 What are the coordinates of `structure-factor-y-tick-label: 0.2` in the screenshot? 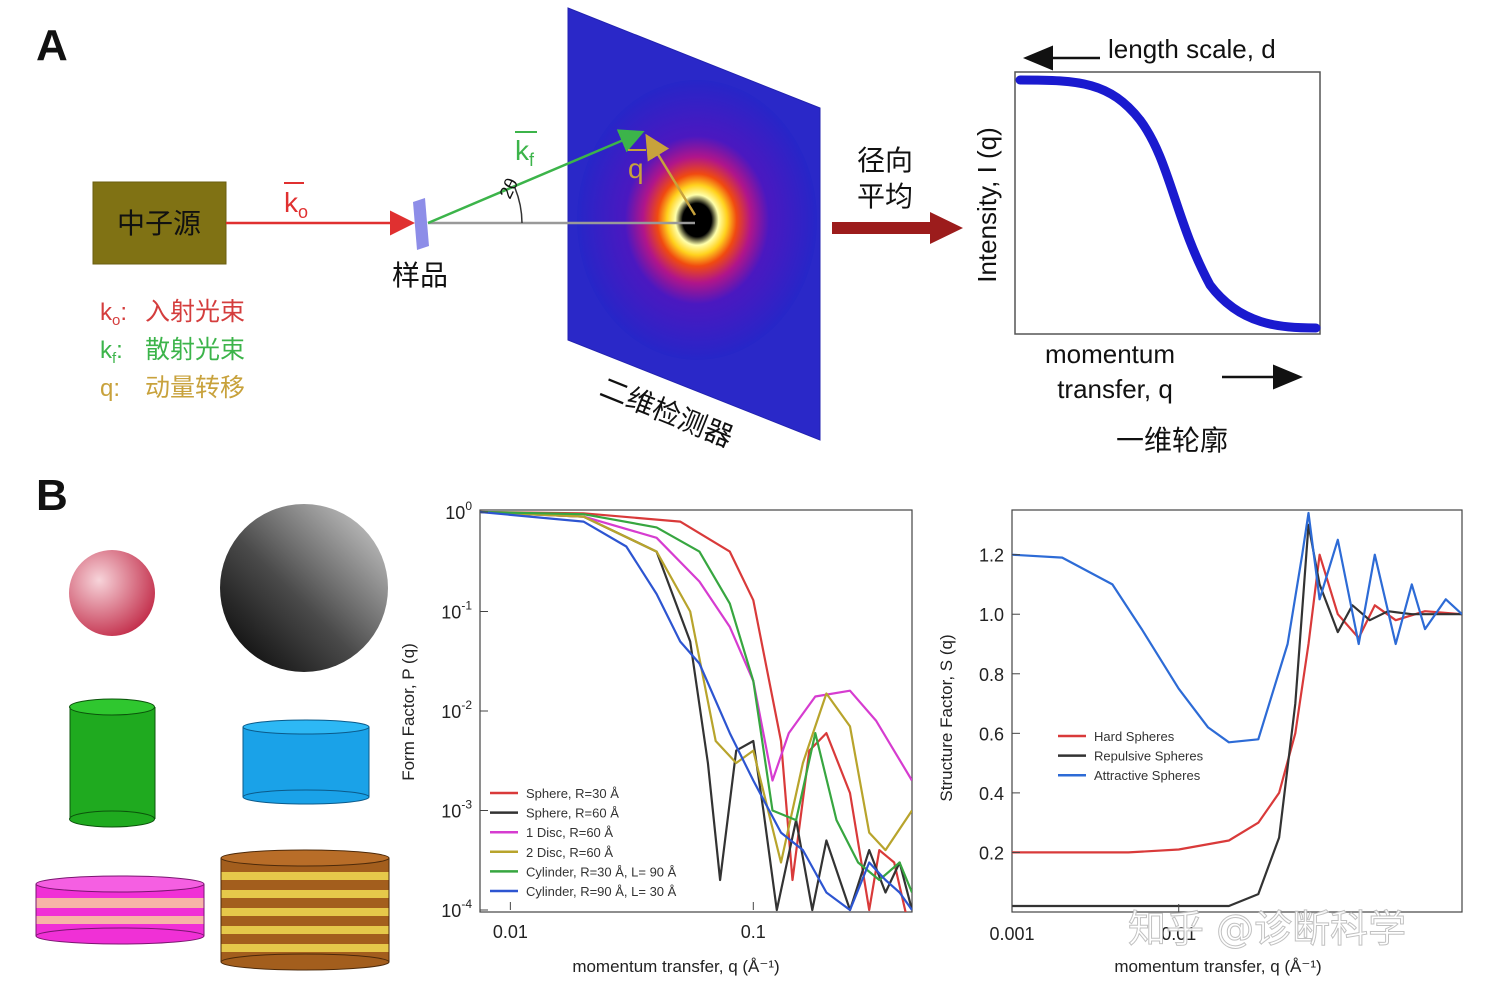 It's located at (991, 853).